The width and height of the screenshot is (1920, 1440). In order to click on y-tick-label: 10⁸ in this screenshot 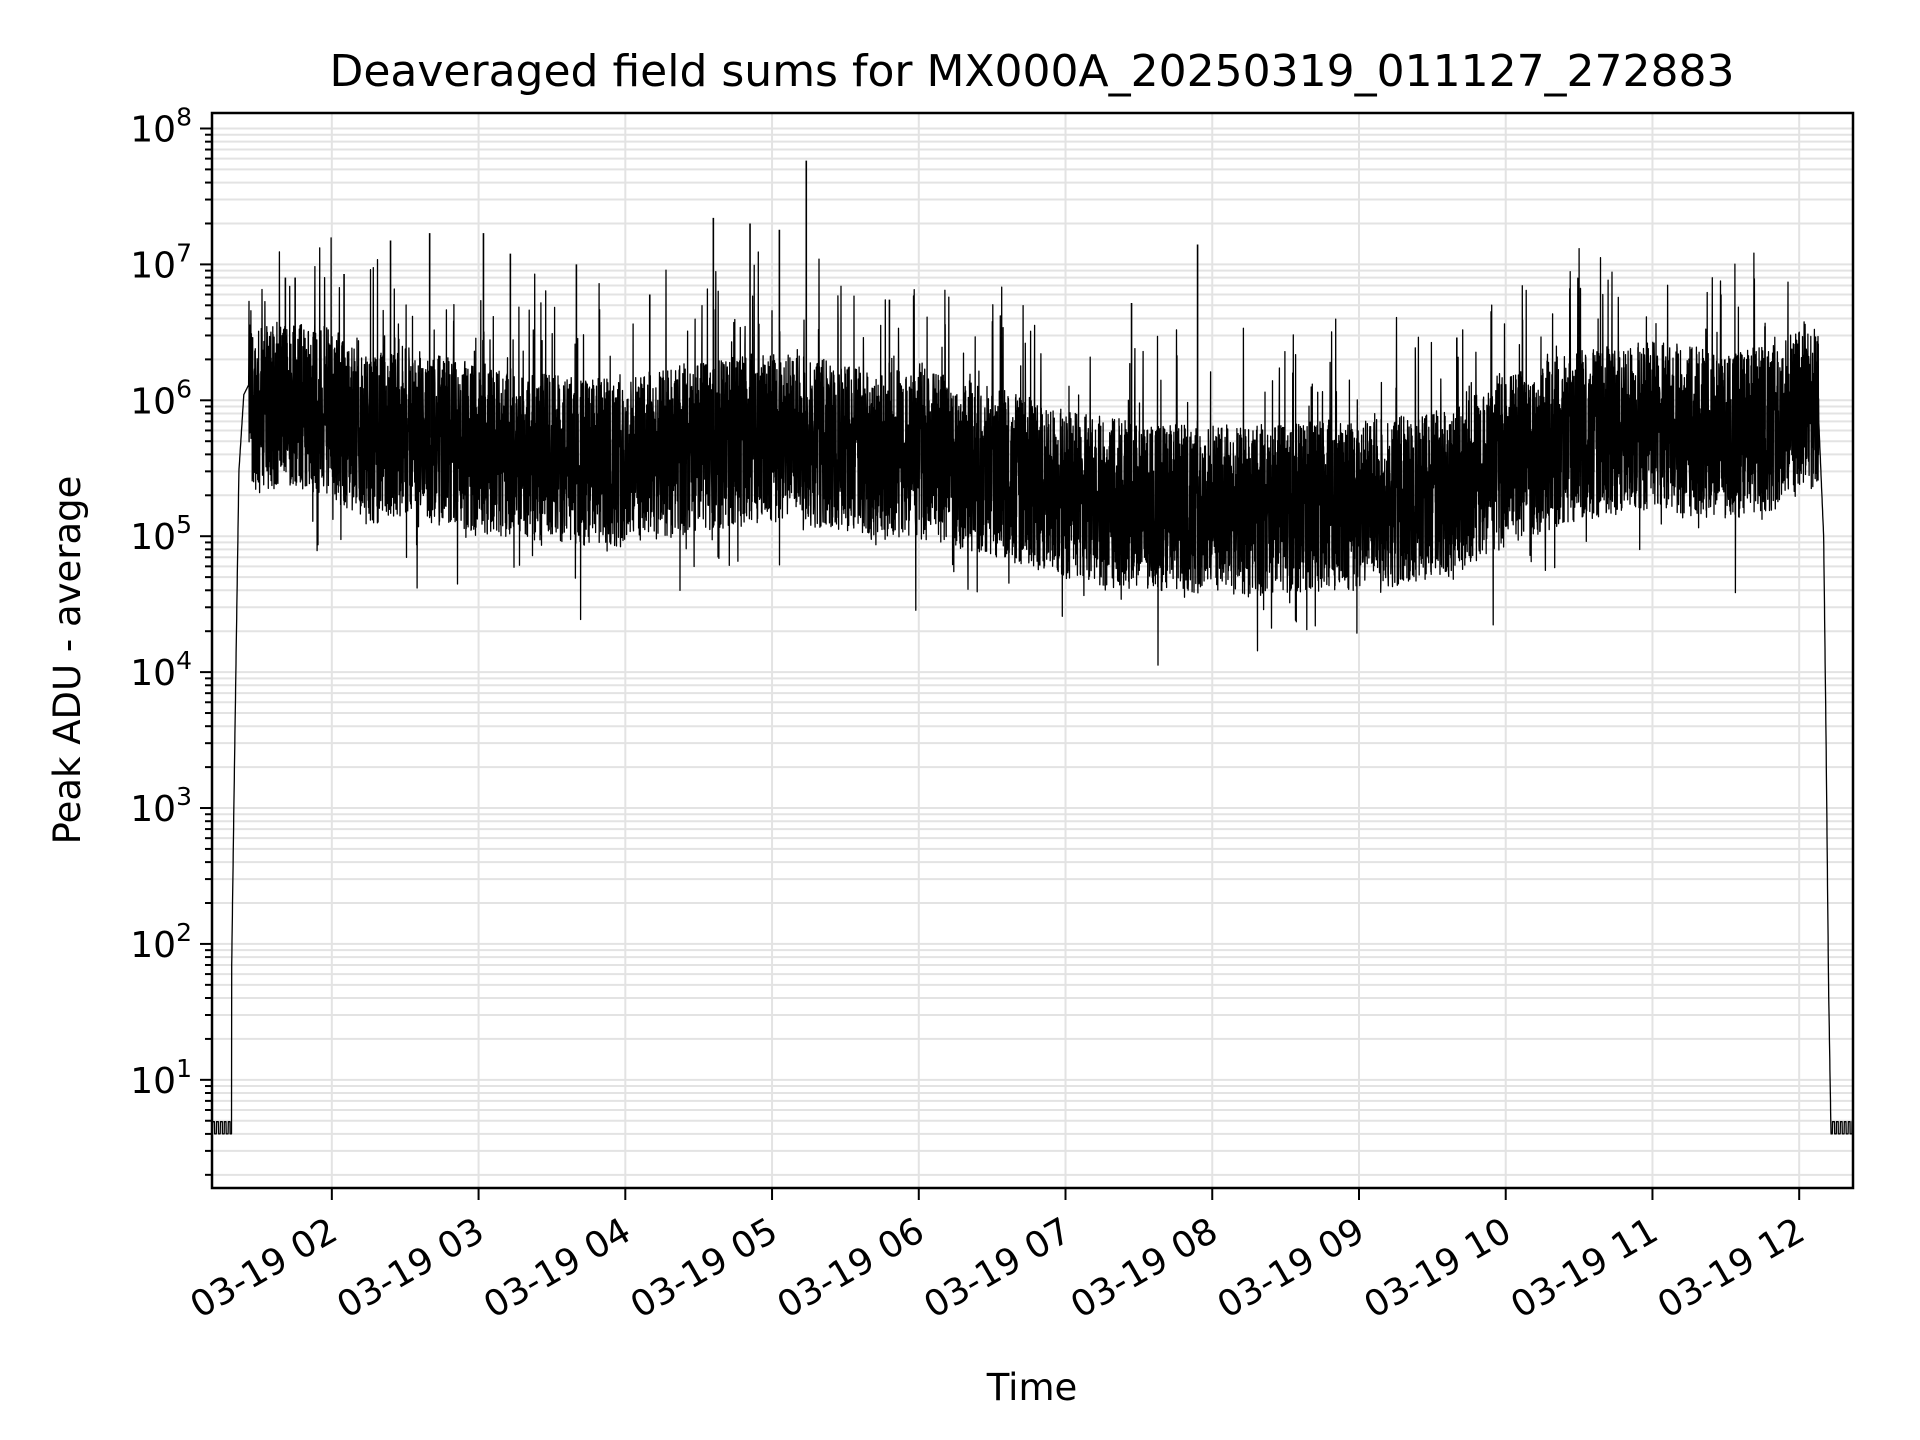, I will do `click(161, 126)`.